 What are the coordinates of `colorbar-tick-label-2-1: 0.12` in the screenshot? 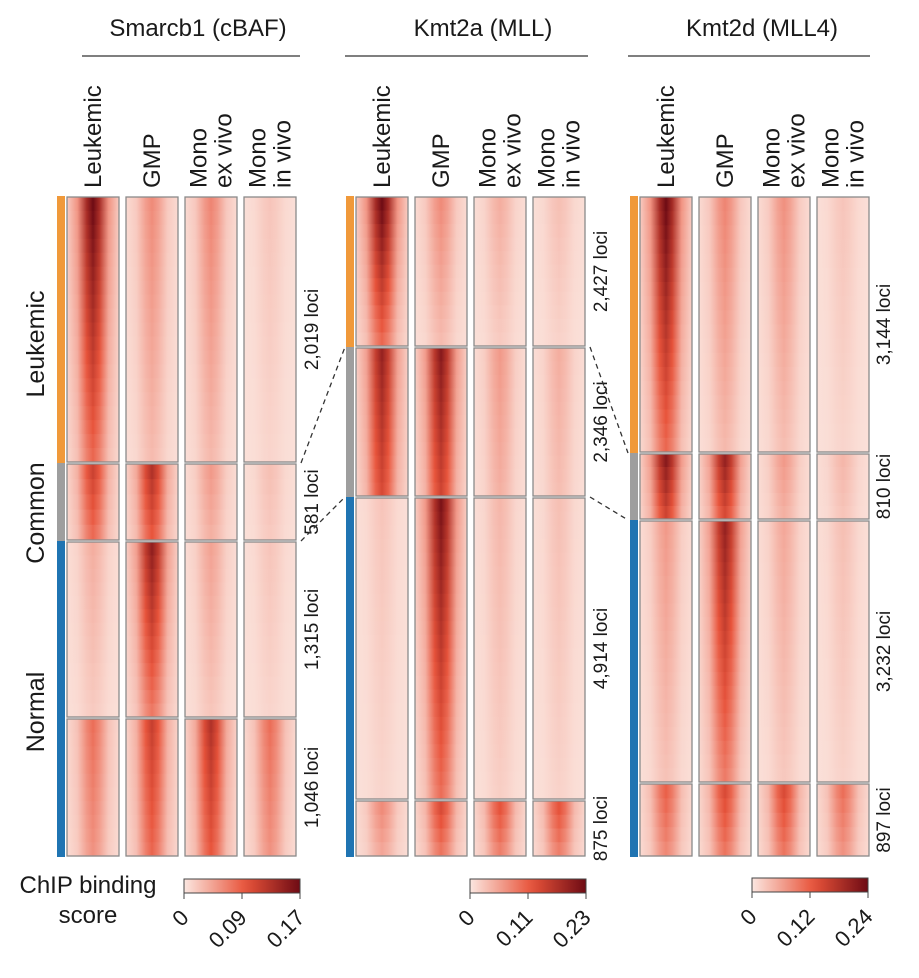 It's located at (796, 928).